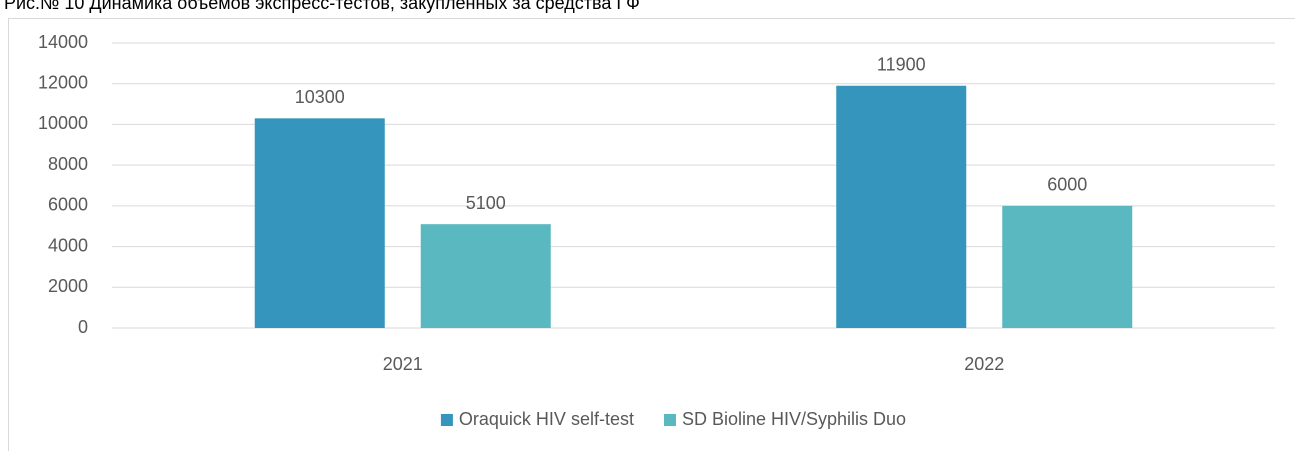 This screenshot has height=451, width=1295. What do you see at coordinates (68, 205) in the screenshot?
I see `y-tick-label: 6000` at bounding box center [68, 205].